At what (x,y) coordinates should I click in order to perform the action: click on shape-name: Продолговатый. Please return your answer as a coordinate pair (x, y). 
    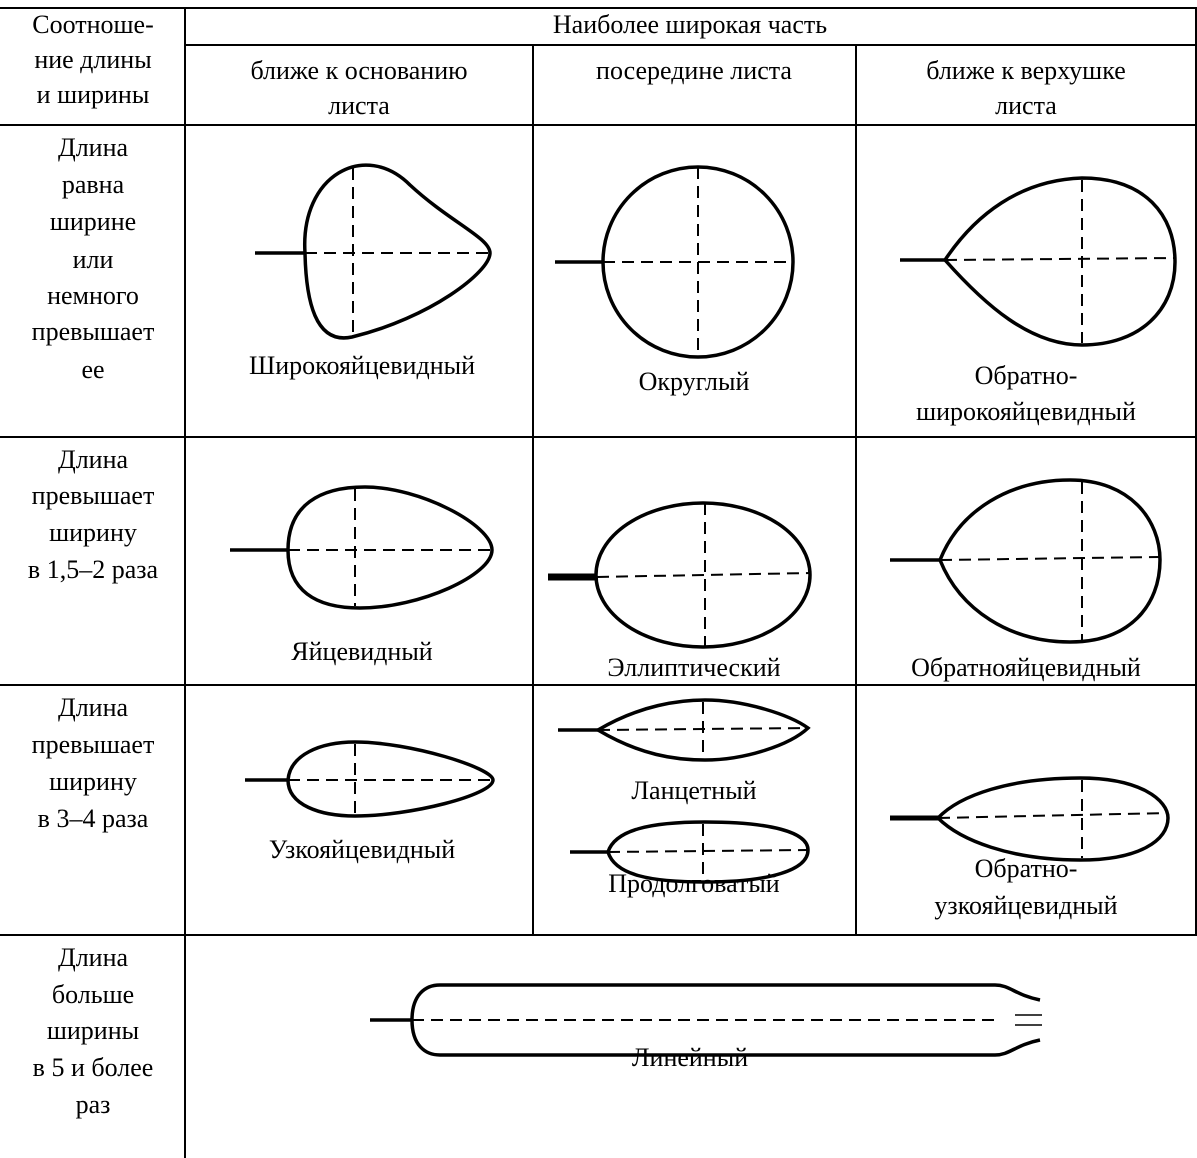
    Looking at the image, I should click on (694, 883).